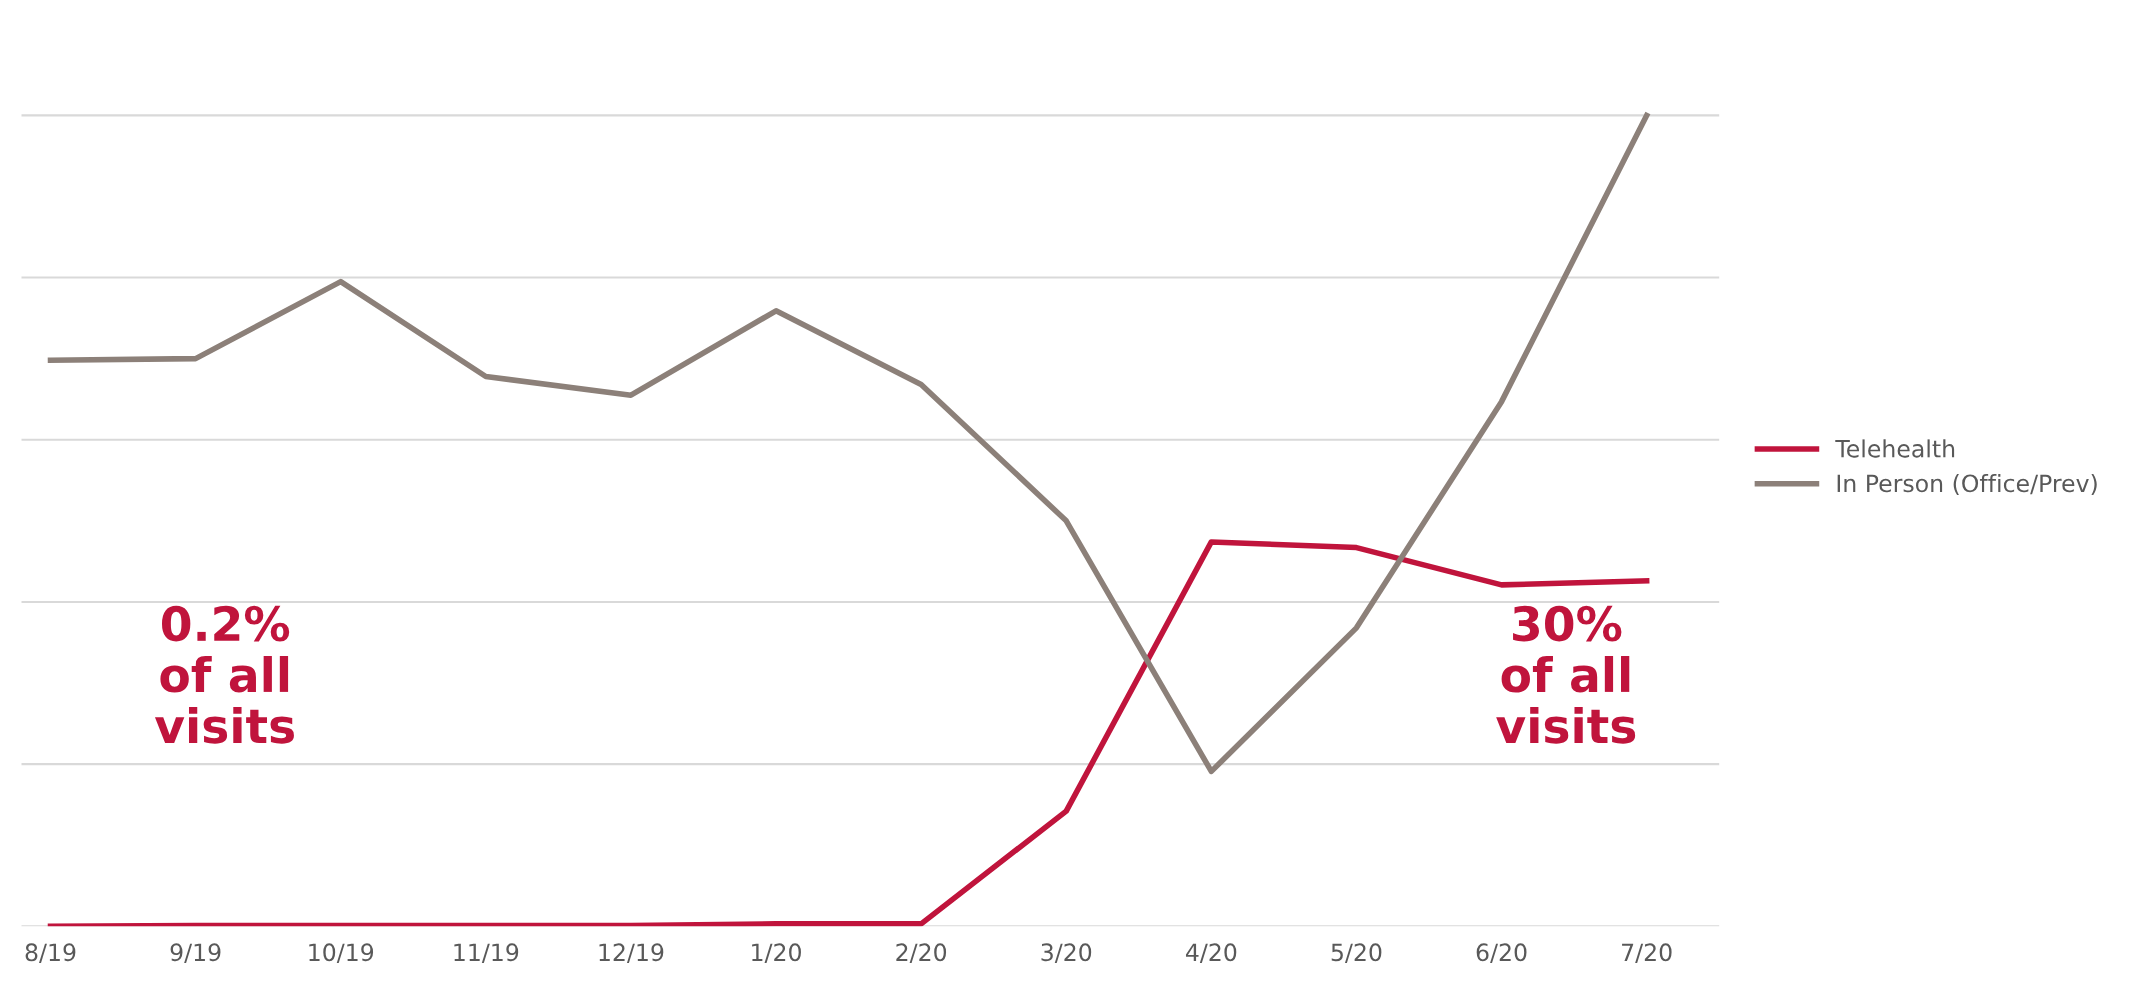 Image resolution: width=2149 pixels, height=996 pixels. I want to click on x-tick-label: 11/19, so click(486, 953).